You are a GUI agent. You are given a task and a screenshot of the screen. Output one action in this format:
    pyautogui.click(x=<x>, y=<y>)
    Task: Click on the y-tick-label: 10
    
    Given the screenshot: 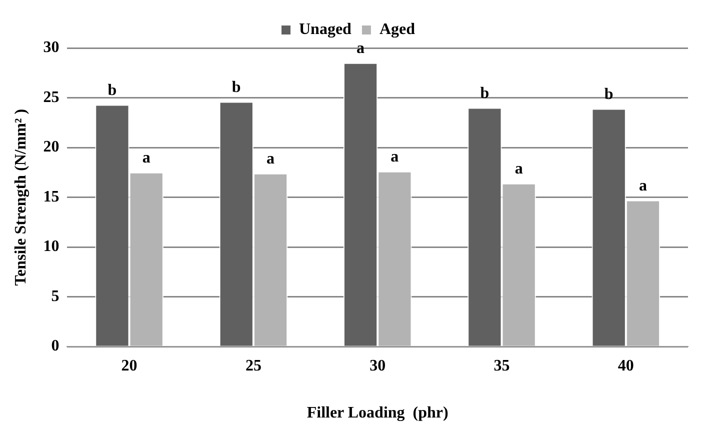 What is the action you would take?
    pyautogui.click(x=51, y=247)
    